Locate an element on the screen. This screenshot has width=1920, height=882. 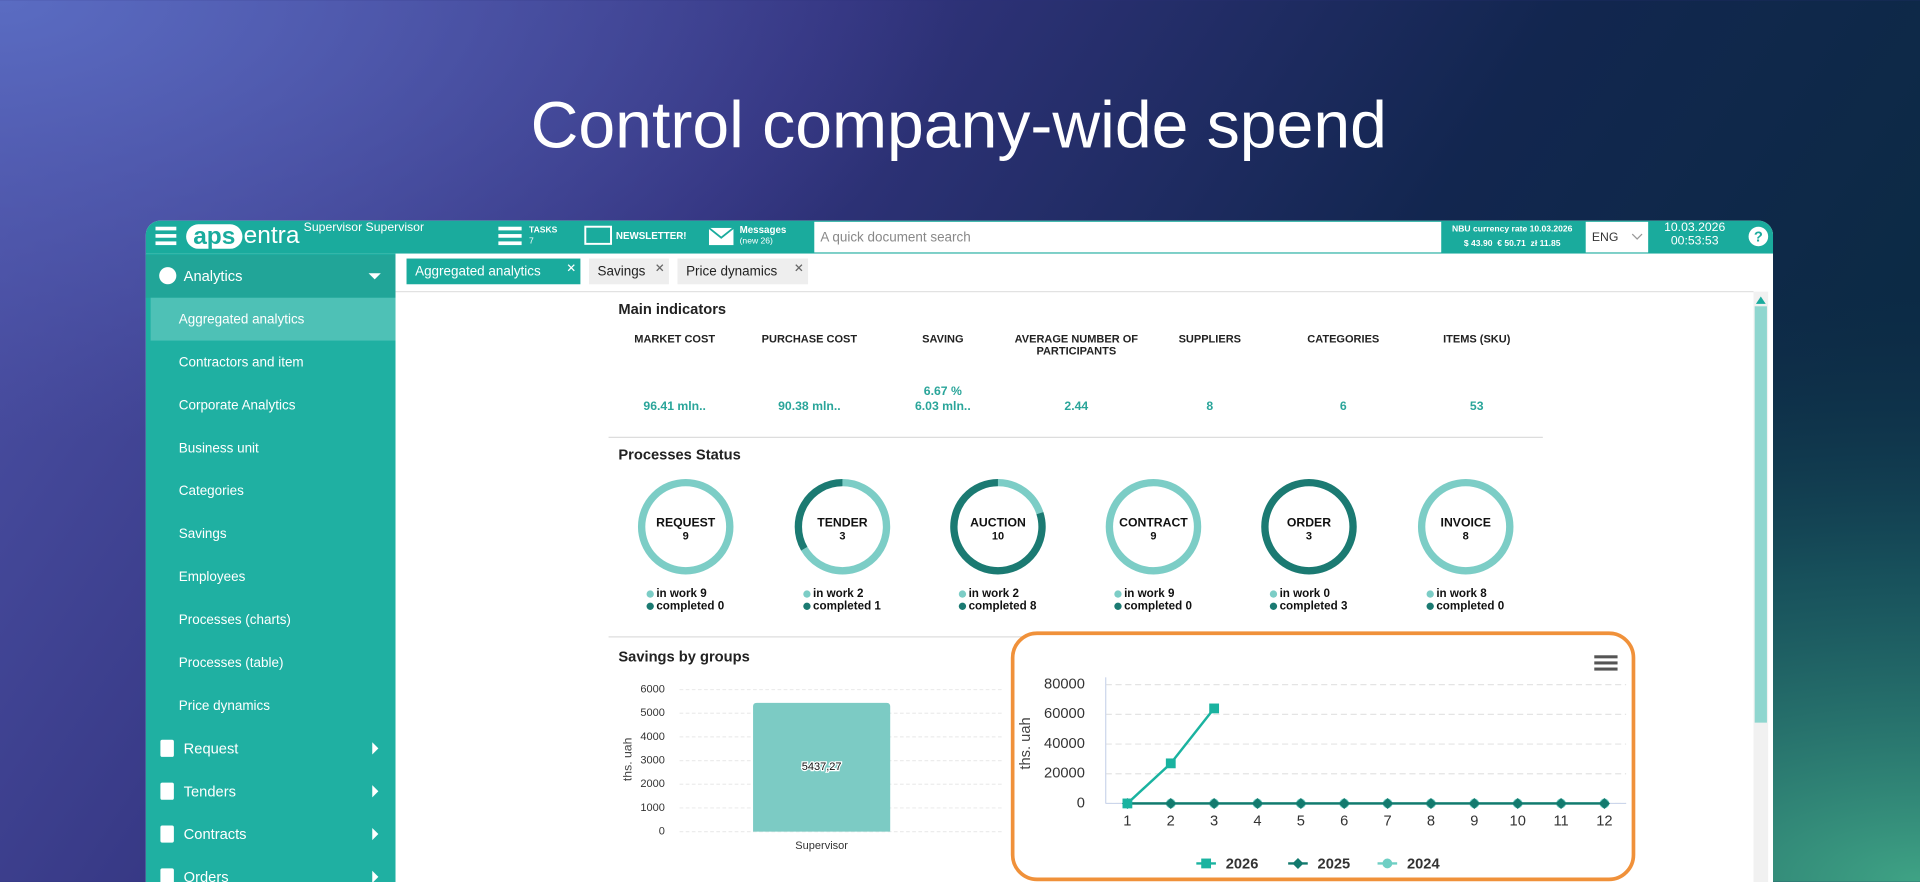
menu-icon is located at coordinates (166, 236).